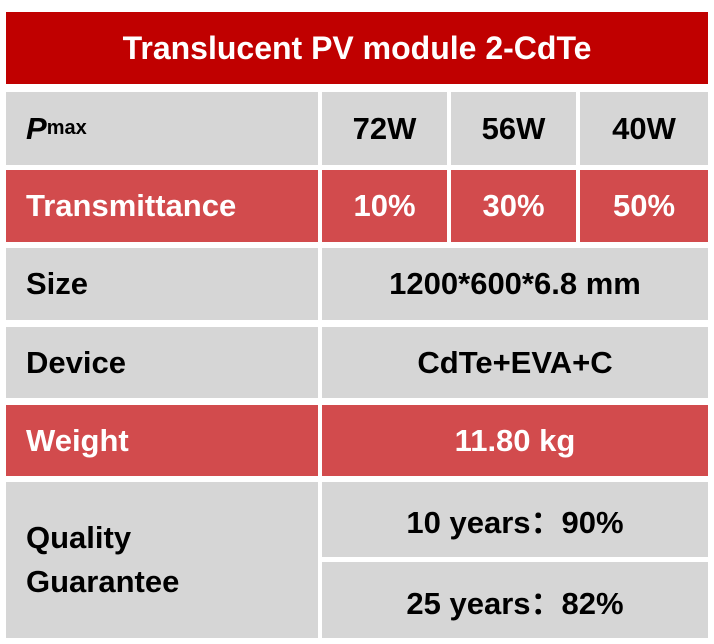 The image size is (714, 644). I want to click on row-label: Size, so click(162, 284).